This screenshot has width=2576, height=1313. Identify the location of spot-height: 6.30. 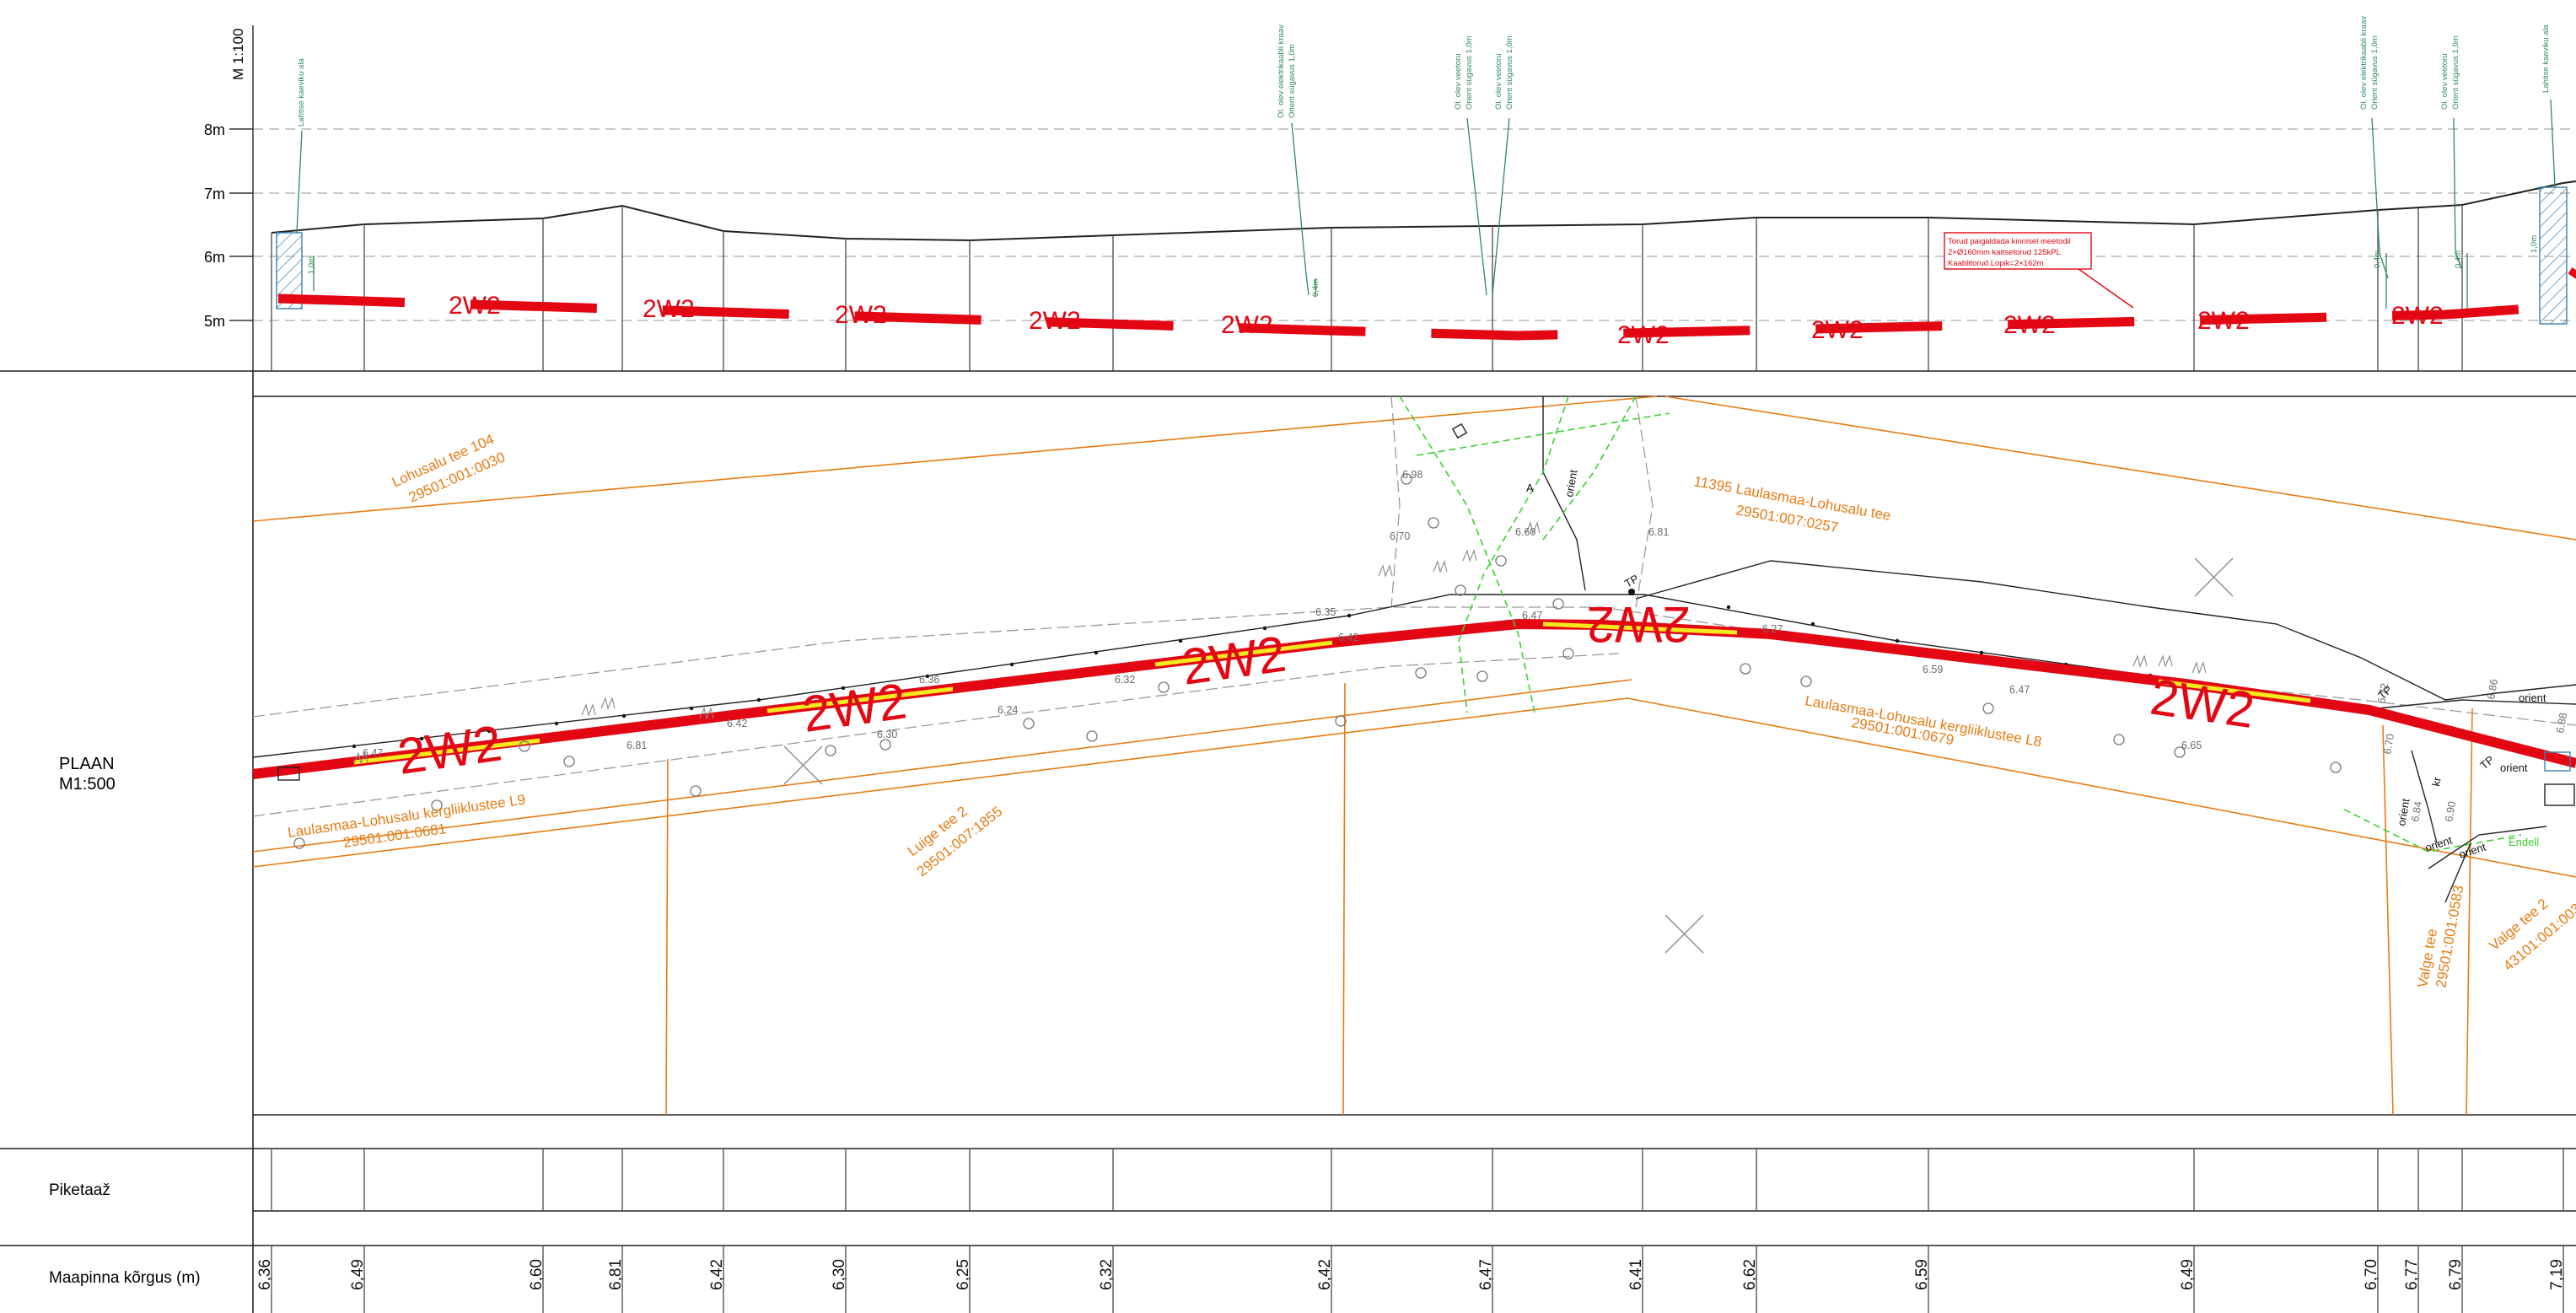
(887, 735).